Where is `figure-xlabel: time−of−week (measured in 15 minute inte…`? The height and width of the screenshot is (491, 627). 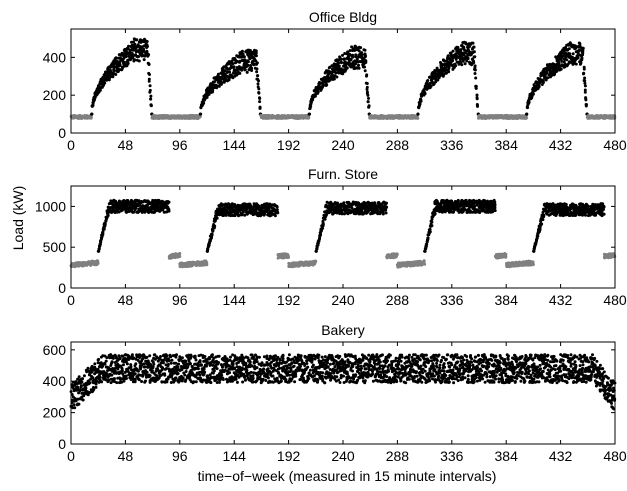 figure-xlabel: time−of−week (measured in 15 minute inte… is located at coordinates (347, 476).